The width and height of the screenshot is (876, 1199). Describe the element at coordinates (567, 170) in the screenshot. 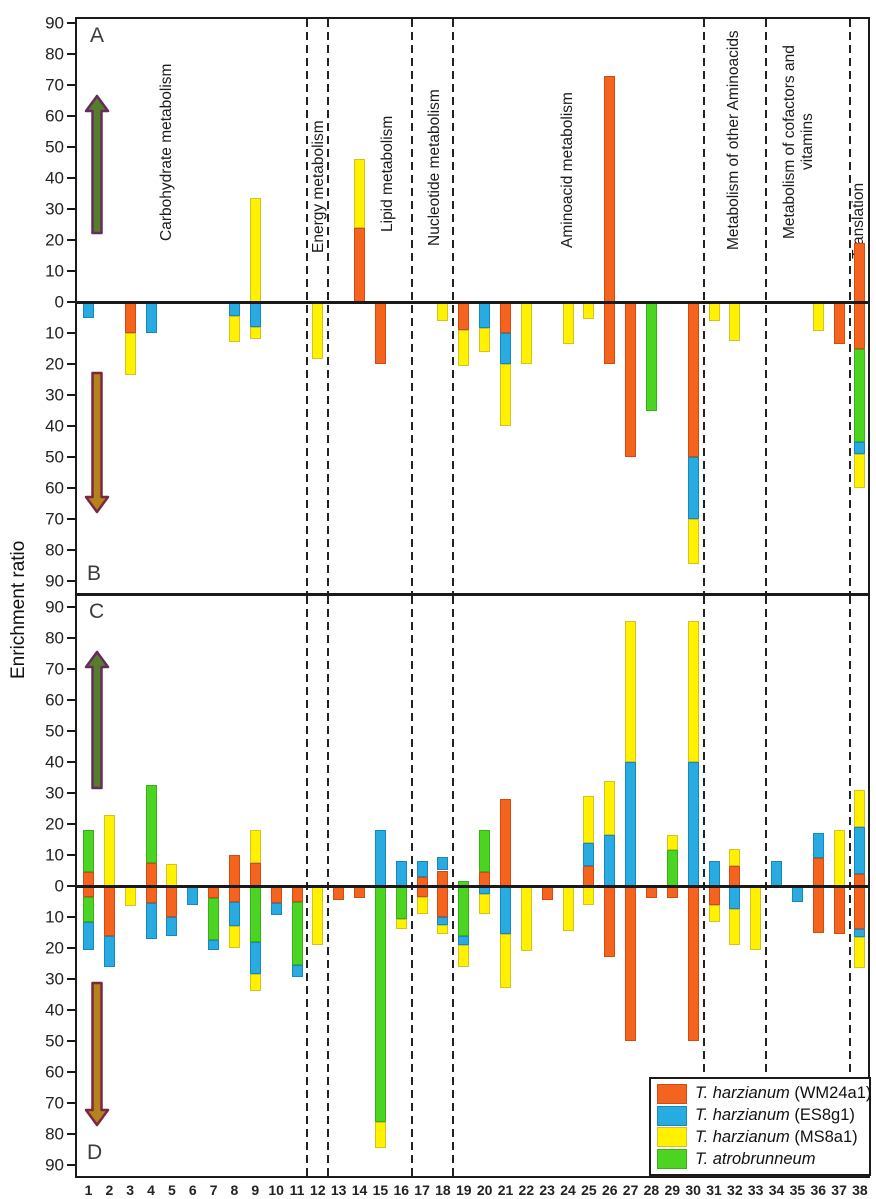

I see `category-label: Aminoacid metabolism` at that location.